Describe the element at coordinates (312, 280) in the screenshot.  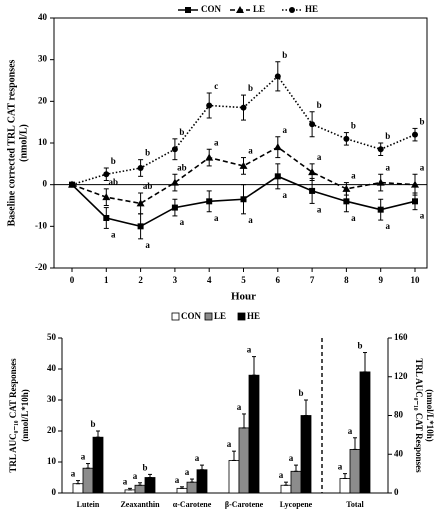
I see `x-tick-label: 7` at that location.